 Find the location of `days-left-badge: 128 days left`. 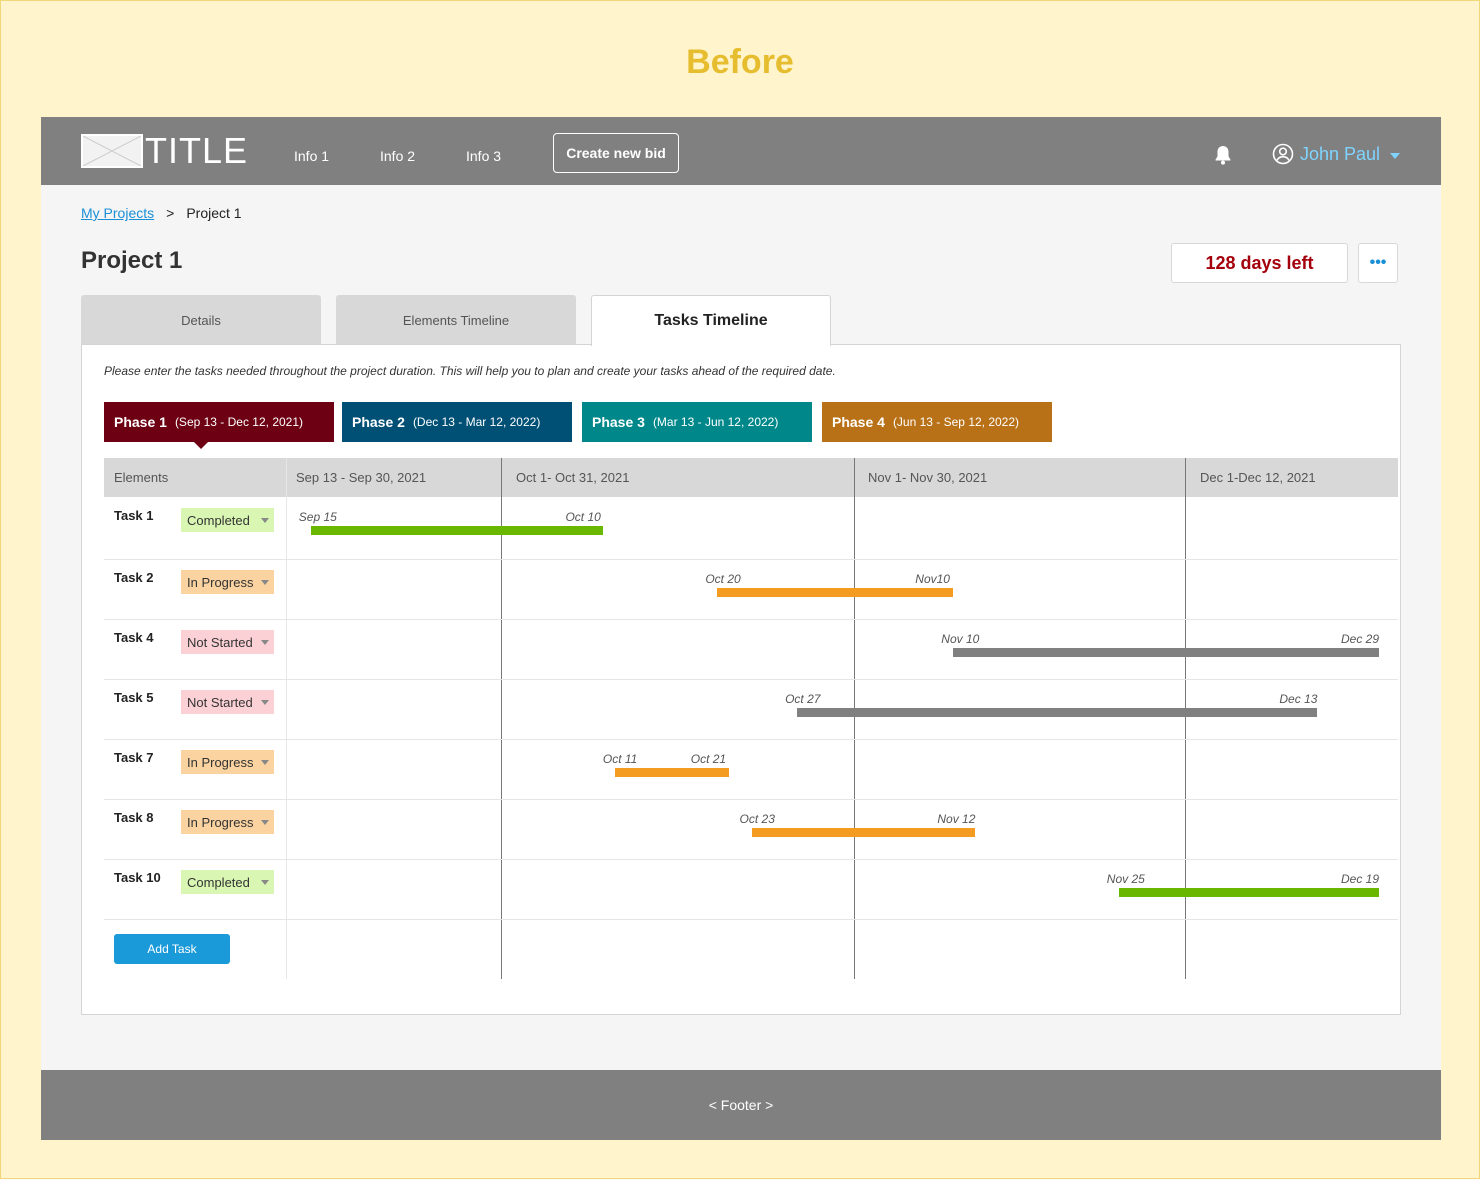

days-left-badge: 128 days left is located at coordinates (1259, 263).